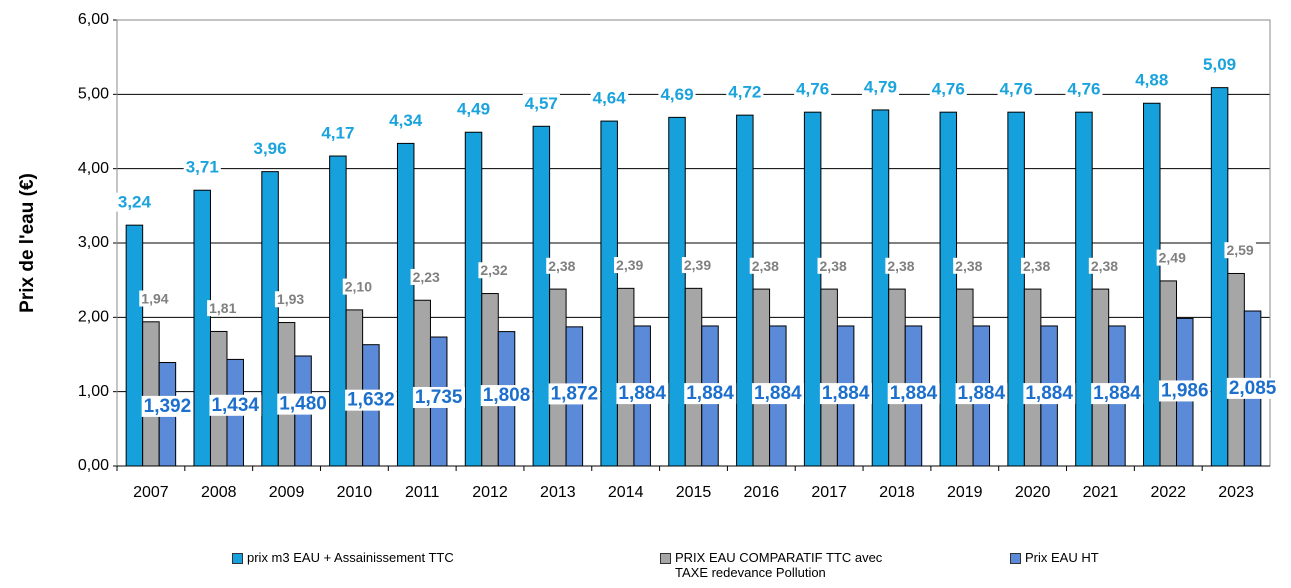 The width and height of the screenshot is (1291, 588). I want to click on data-label: 1,735, so click(439, 397).